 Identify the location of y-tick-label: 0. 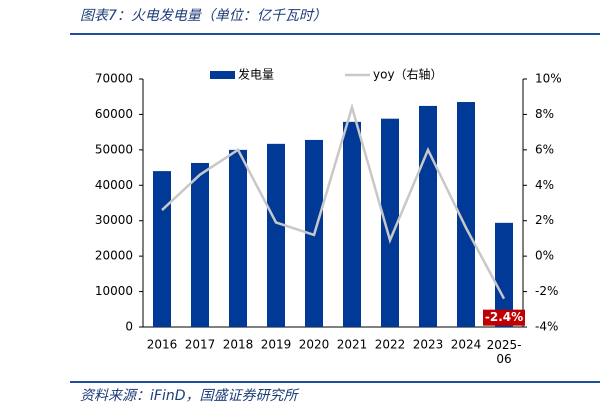
(129, 327).